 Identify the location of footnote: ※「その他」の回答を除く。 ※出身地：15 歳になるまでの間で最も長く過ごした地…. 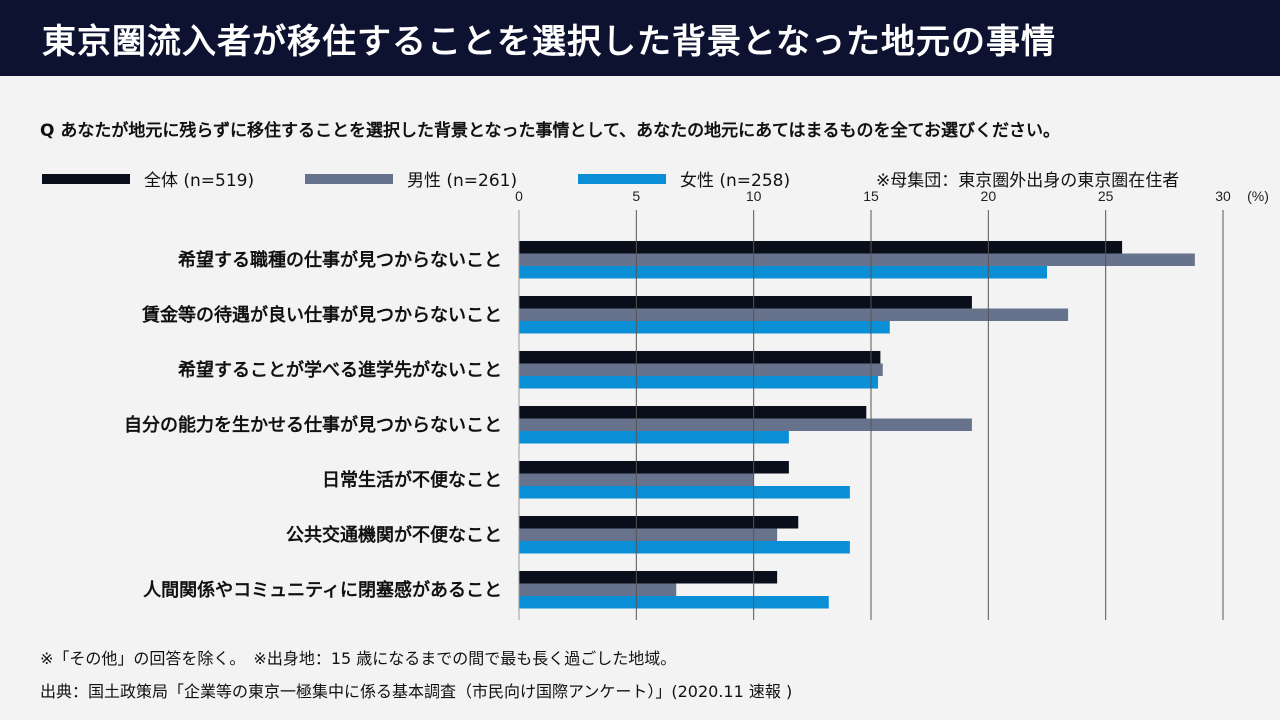
(358, 658).